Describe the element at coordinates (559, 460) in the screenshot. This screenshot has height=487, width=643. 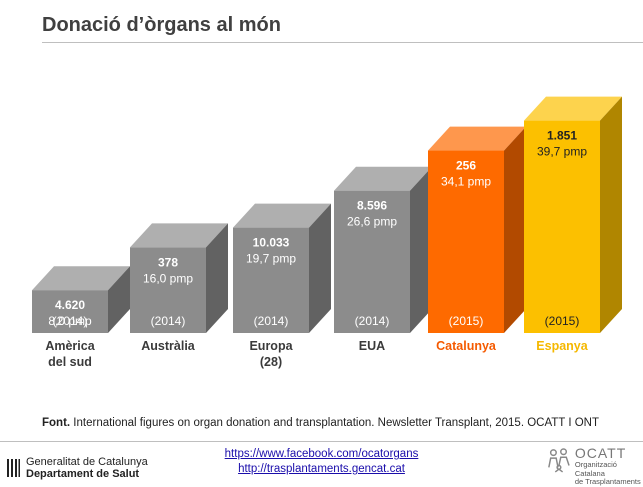
I see `people-group-icon` at that location.